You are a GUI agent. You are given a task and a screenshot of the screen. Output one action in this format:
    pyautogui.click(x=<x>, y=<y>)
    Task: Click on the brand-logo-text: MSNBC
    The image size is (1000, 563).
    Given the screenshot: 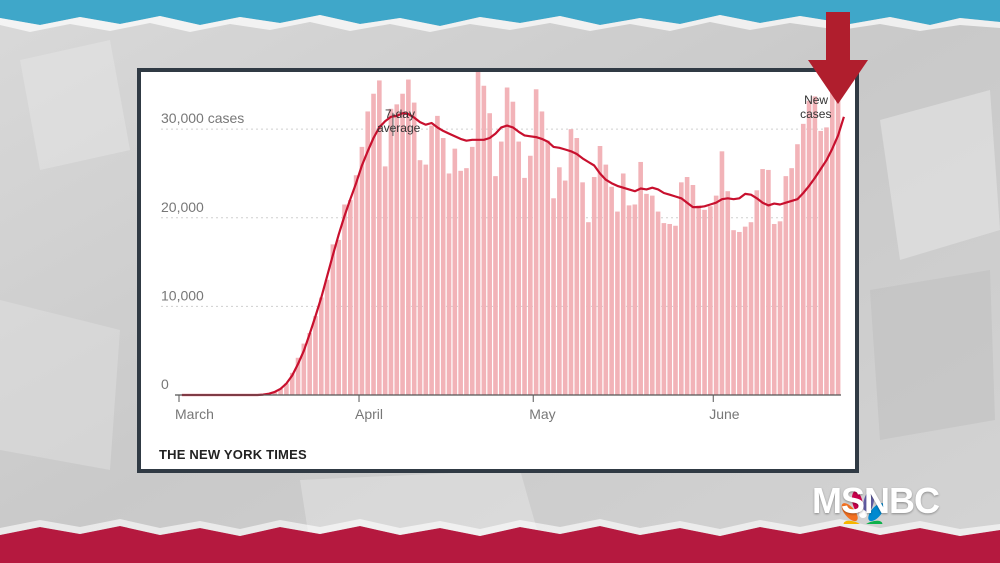 What is the action you would take?
    pyautogui.click(x=876, y=500)
    